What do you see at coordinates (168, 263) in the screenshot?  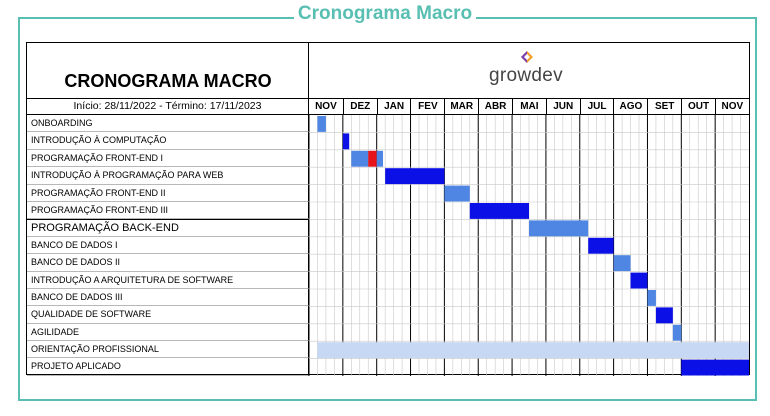 I see `task-label: BANCO DE DADOS II` at bounding box center [168, 263].